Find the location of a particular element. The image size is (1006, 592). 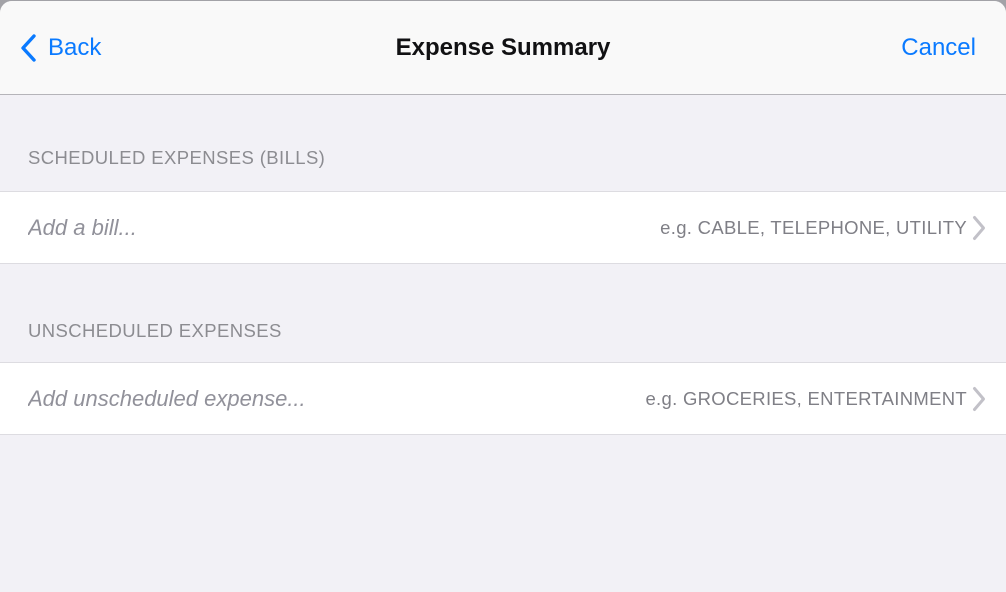

section-header-unscheduled-expenses: UNSCHEDULED EXPENSES is located at coordinates (155, 330).